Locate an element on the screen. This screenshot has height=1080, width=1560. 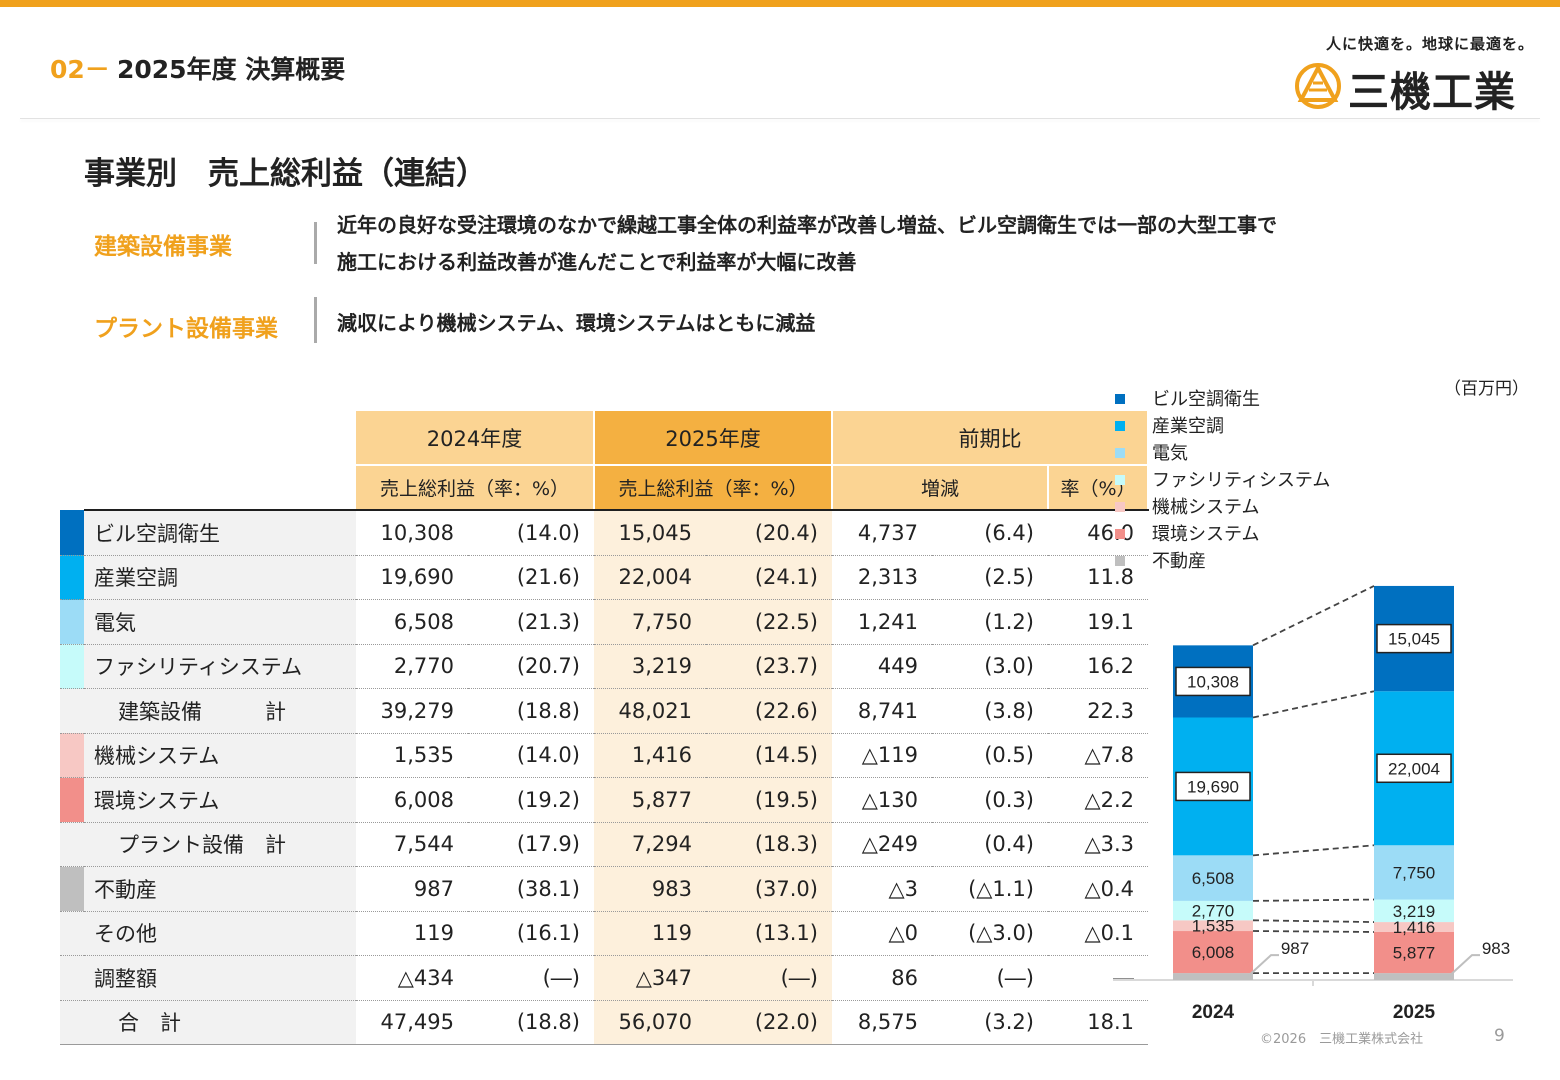
leader-line is located at coordinates (1463, 966).